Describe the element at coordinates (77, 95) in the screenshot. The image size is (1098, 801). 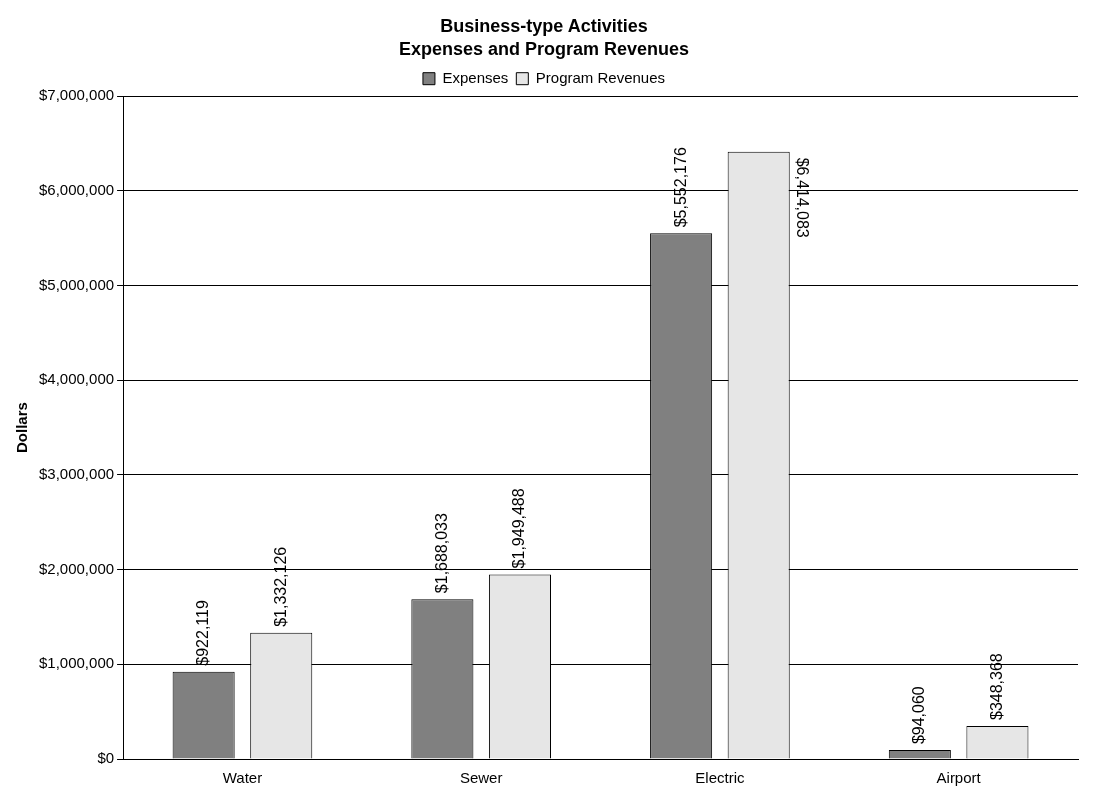
I see `y-tick-label: $7,000,000` at that location.